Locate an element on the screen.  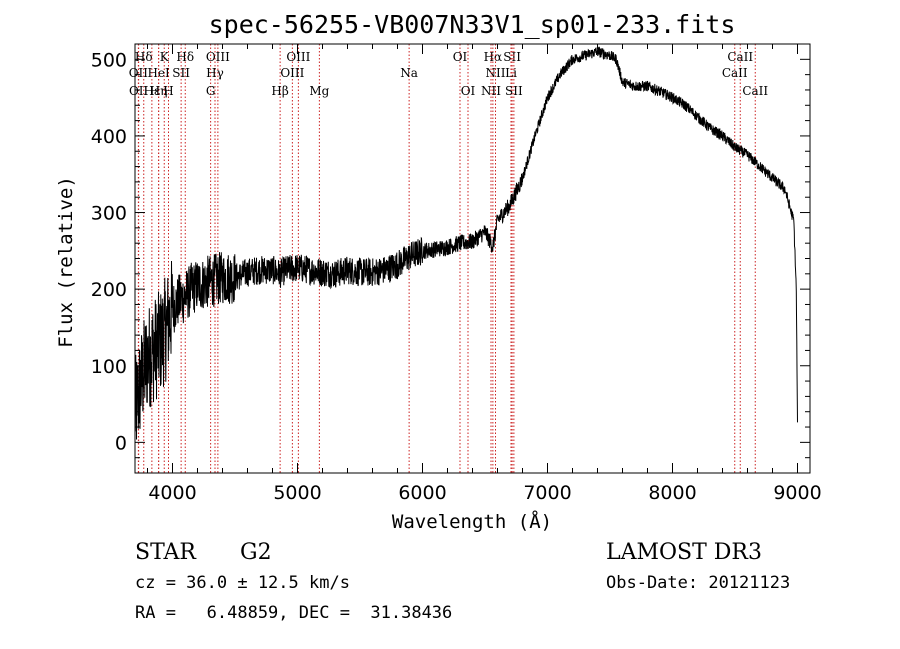
spectral-line-label: Hβ is located at coordinates (279, 91).